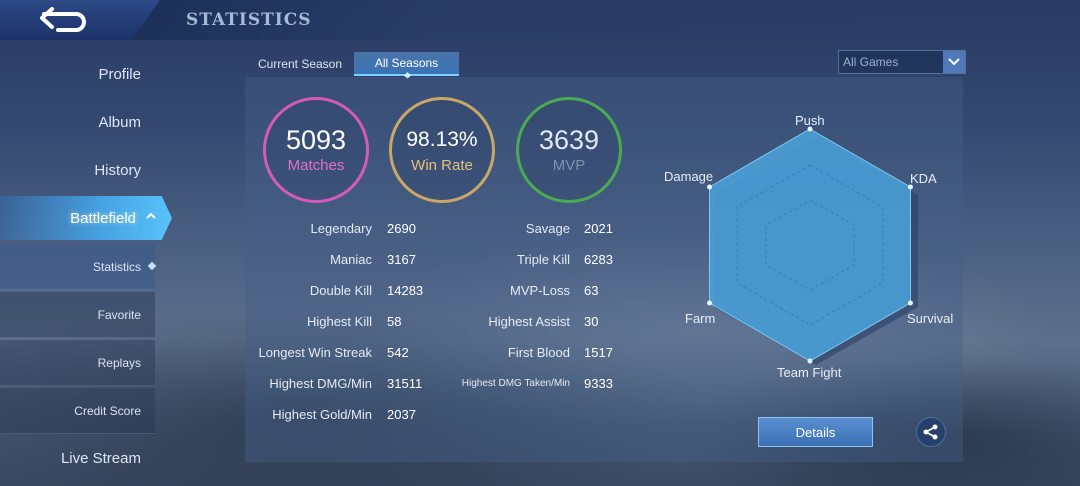 The width and height of the screenshot is (1080, 486). I want to click on tab-current-season: Current Season, so click(300, 64).